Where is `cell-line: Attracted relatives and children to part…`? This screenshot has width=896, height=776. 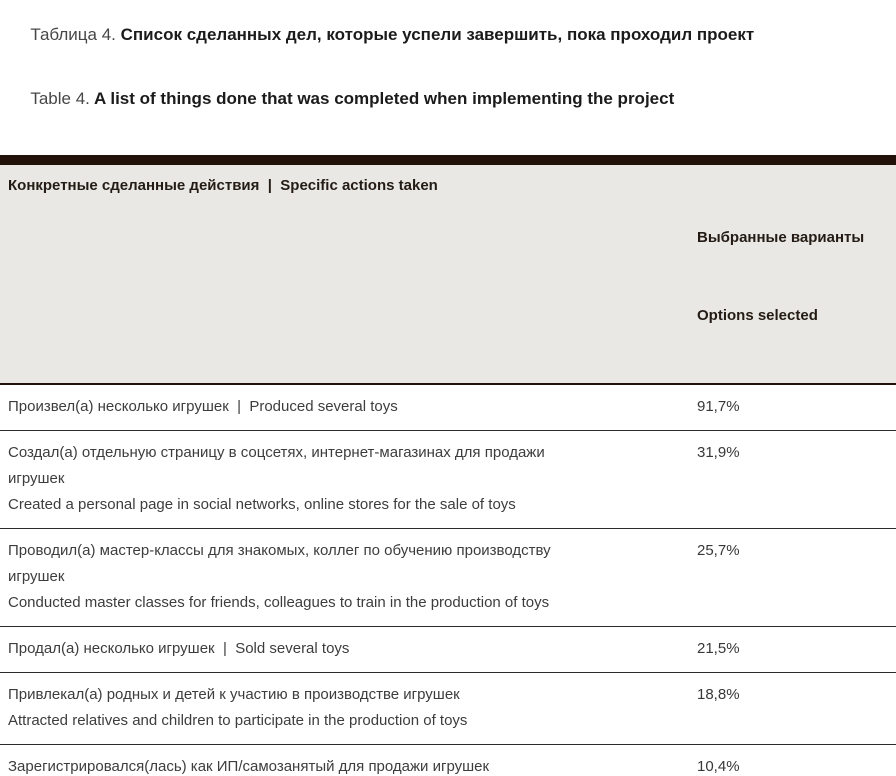
cell-line: Attracted relatives and children to part… is located at coordinates (238, 720).